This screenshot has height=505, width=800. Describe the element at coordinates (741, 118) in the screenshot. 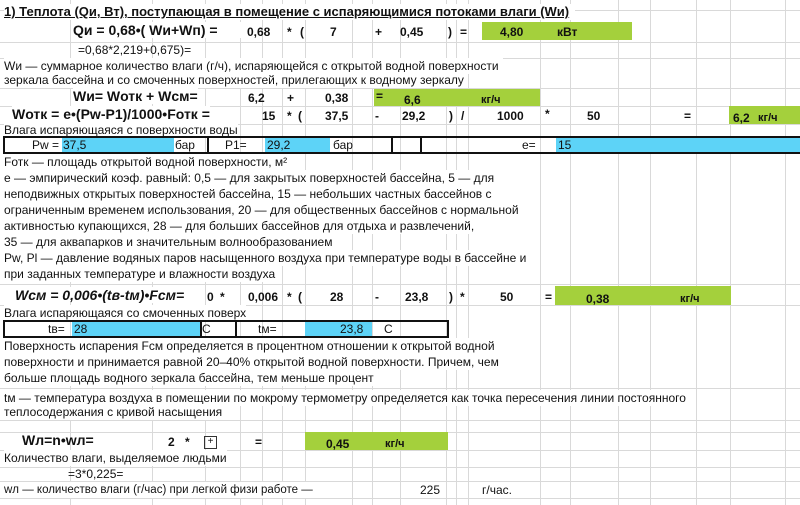

I see `wotk-result: 6,2` at that location.